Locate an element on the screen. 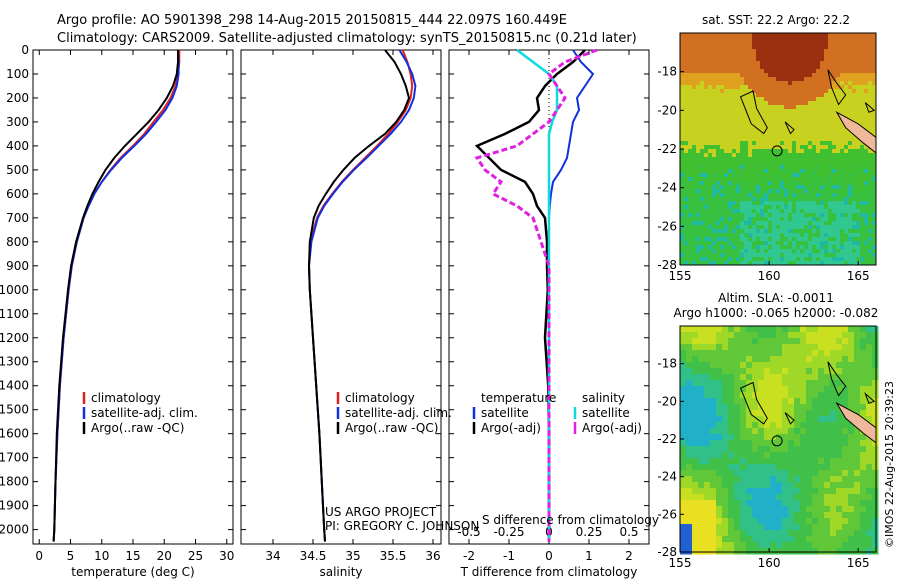 The width and height of the screenshot is (900, 584). project-line1: US ARGO PROJECT is located at coordinates (381, 512).